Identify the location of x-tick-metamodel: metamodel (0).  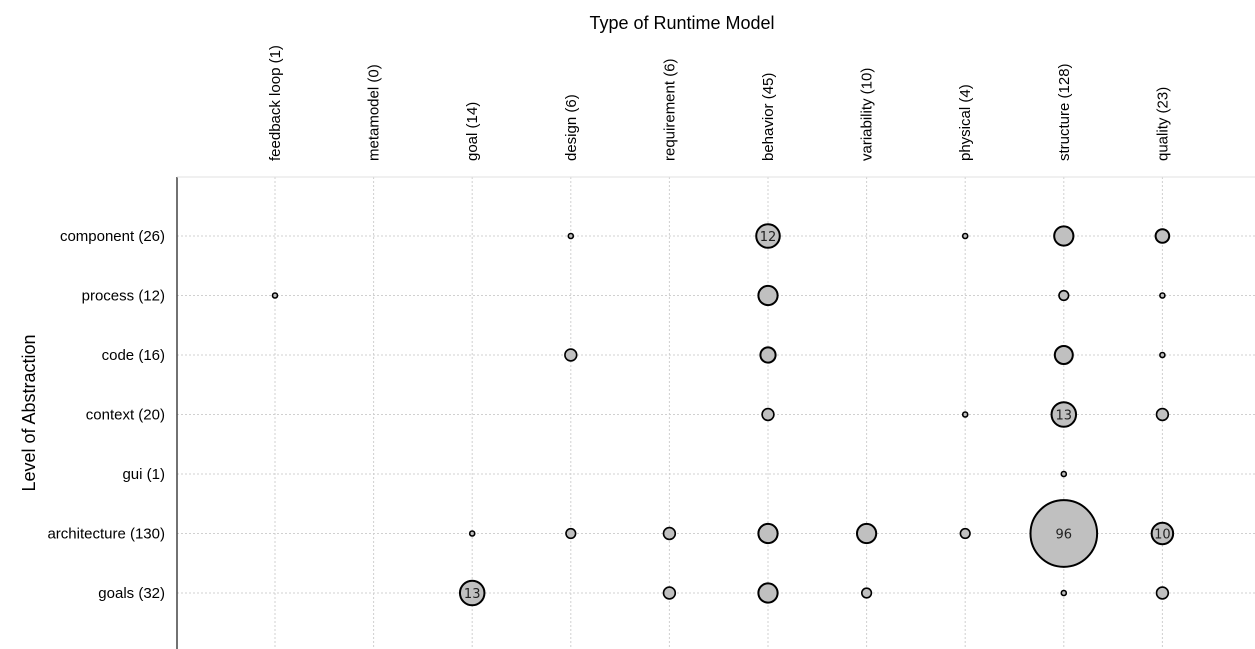
(374, 112).